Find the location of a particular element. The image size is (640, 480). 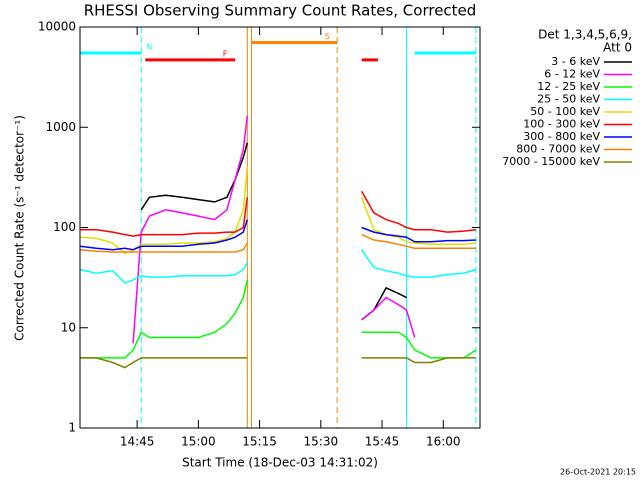

legend-label: 6 - 12 keV is located at coordinates (572, 74).